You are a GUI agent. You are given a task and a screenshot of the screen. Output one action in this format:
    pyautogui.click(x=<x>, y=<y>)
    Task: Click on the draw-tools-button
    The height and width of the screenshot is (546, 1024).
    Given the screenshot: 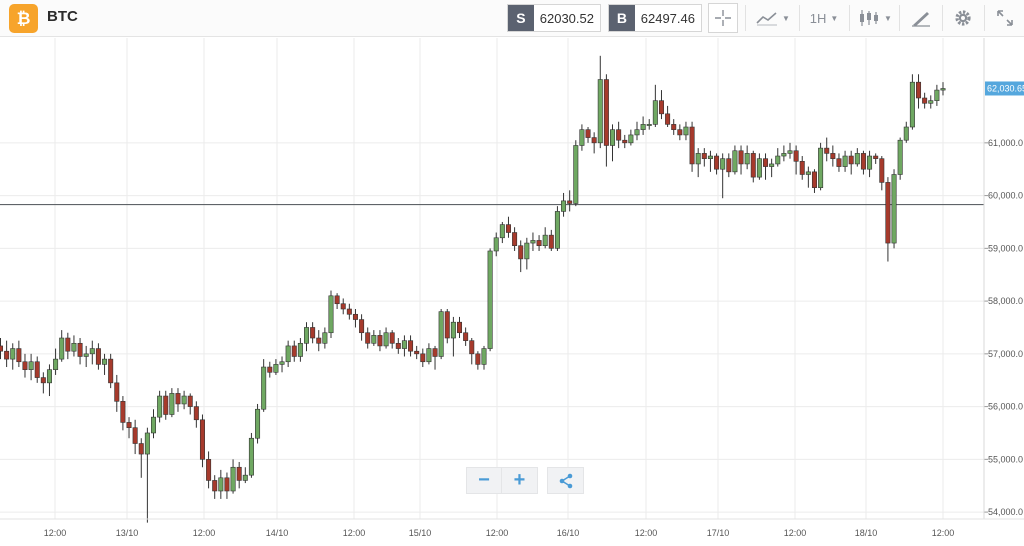 What is the action you would take?
    pyautogui.click(x=921, y=18)
    